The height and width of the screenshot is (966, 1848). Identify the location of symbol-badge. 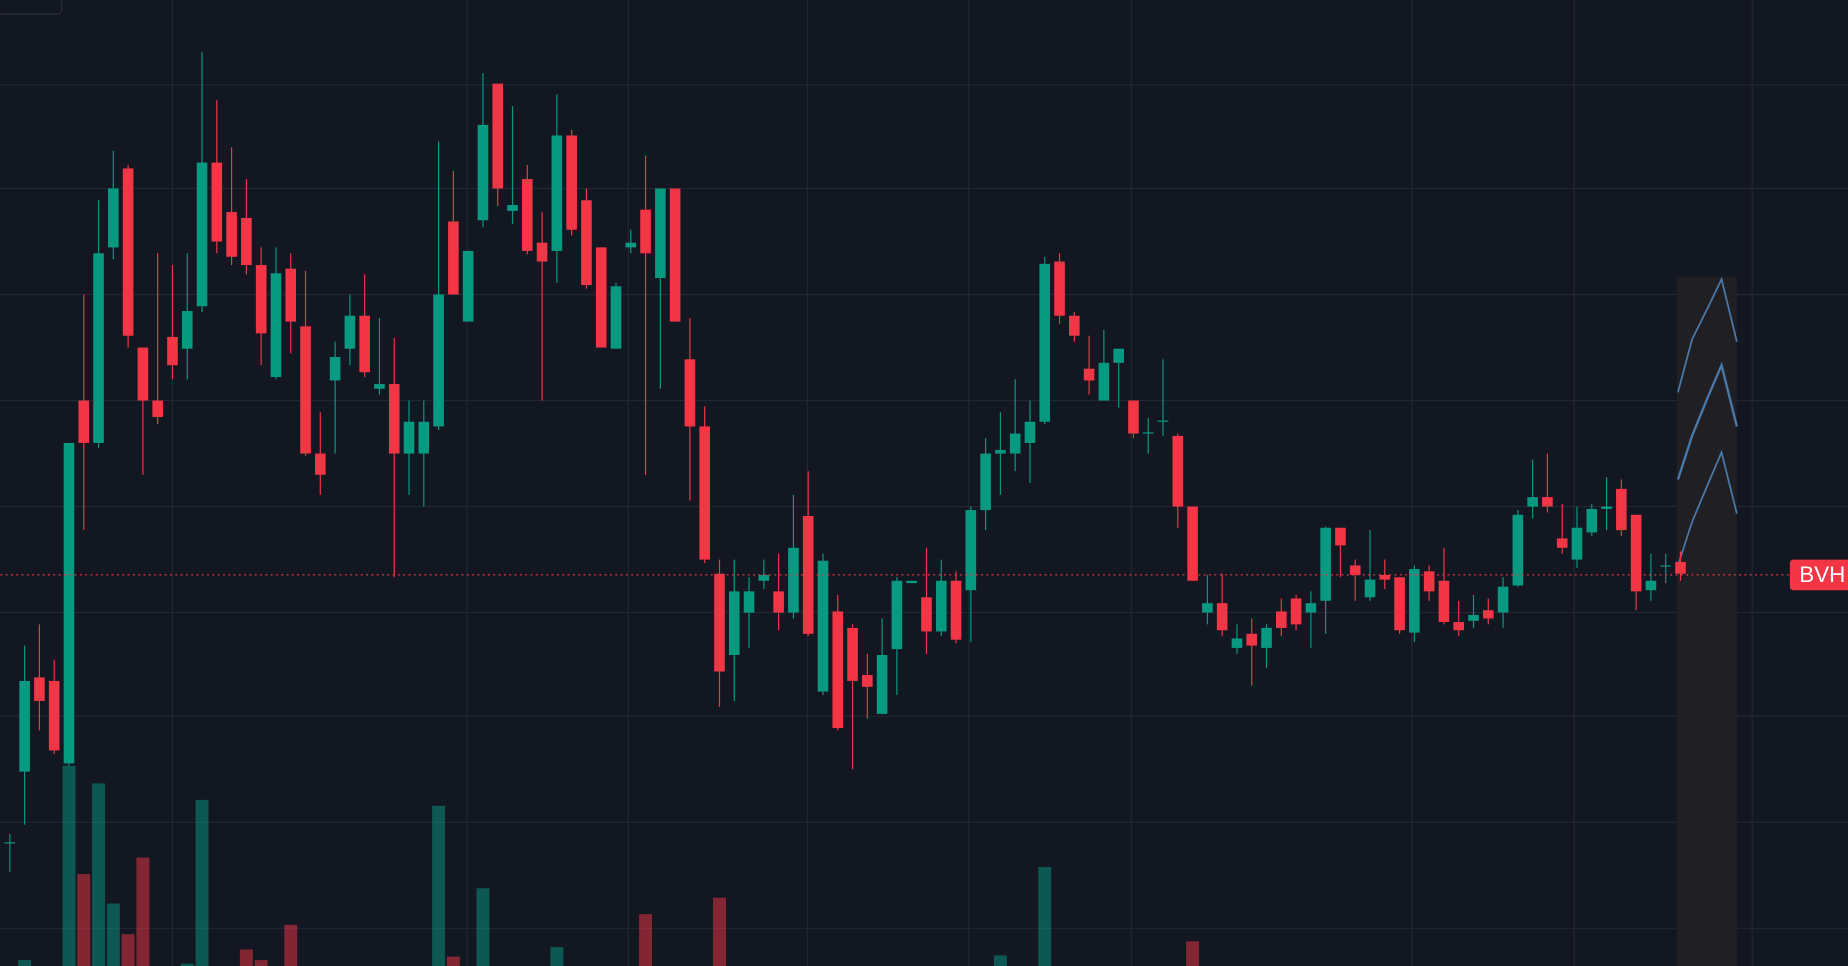
(1818, 575).